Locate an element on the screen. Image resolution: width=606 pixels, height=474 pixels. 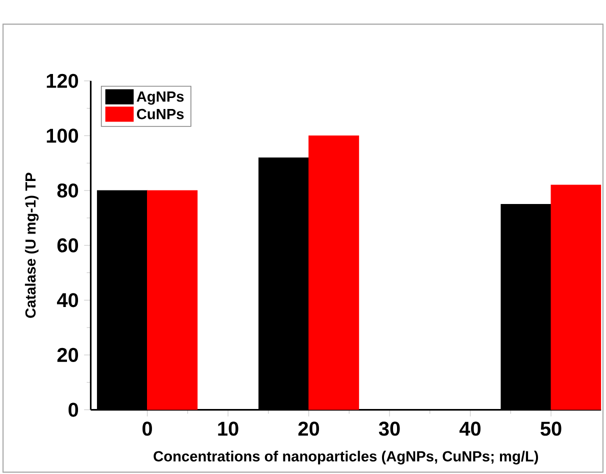
y-tick-label: 0 is located at coordinates (73, 409).